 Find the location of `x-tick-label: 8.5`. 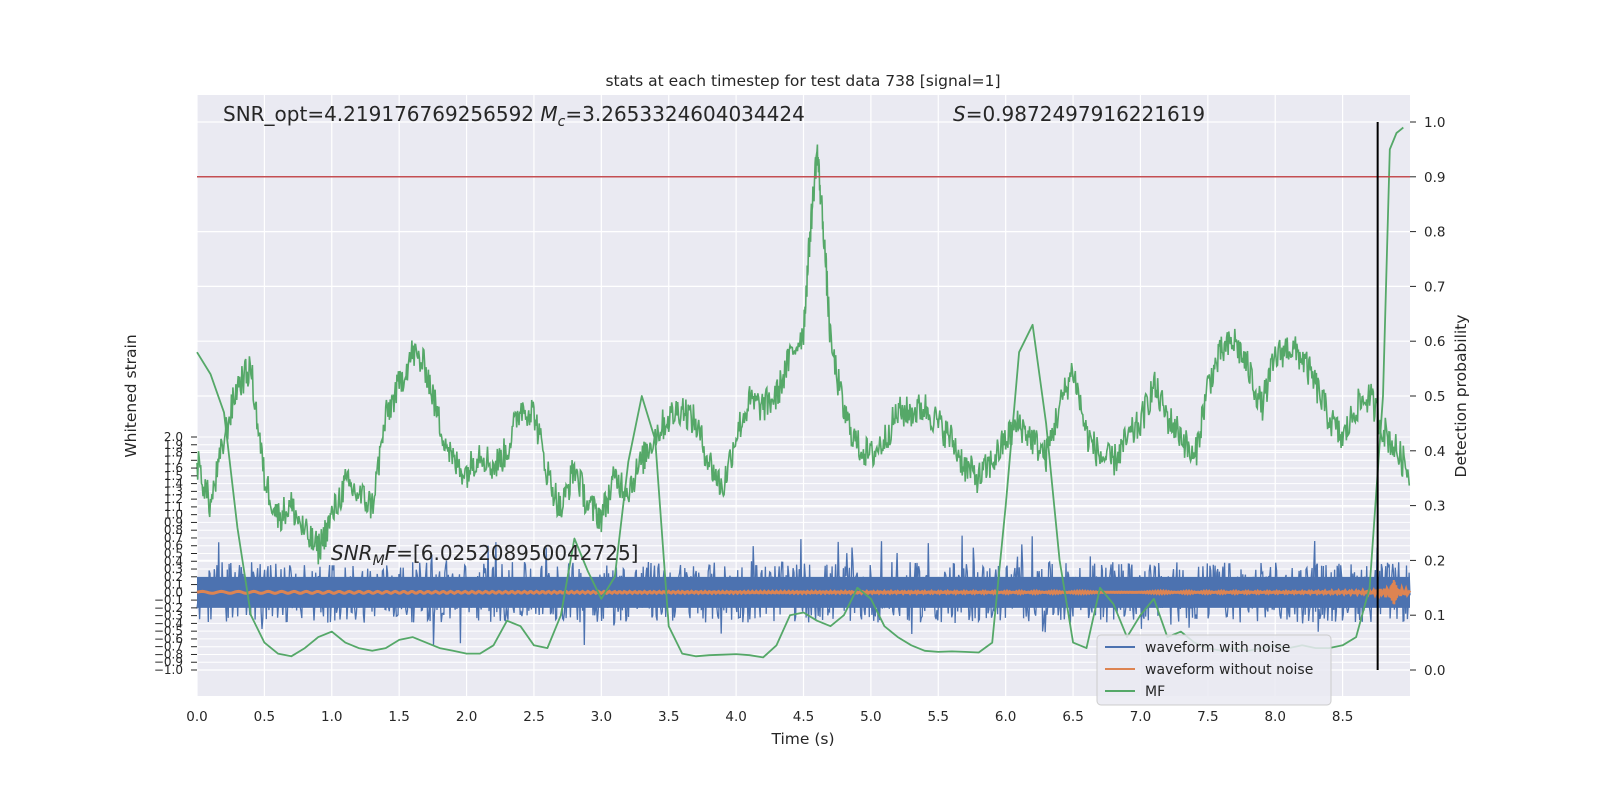

x-tick-label: 8.5 is located at coordinates (1342, 717).